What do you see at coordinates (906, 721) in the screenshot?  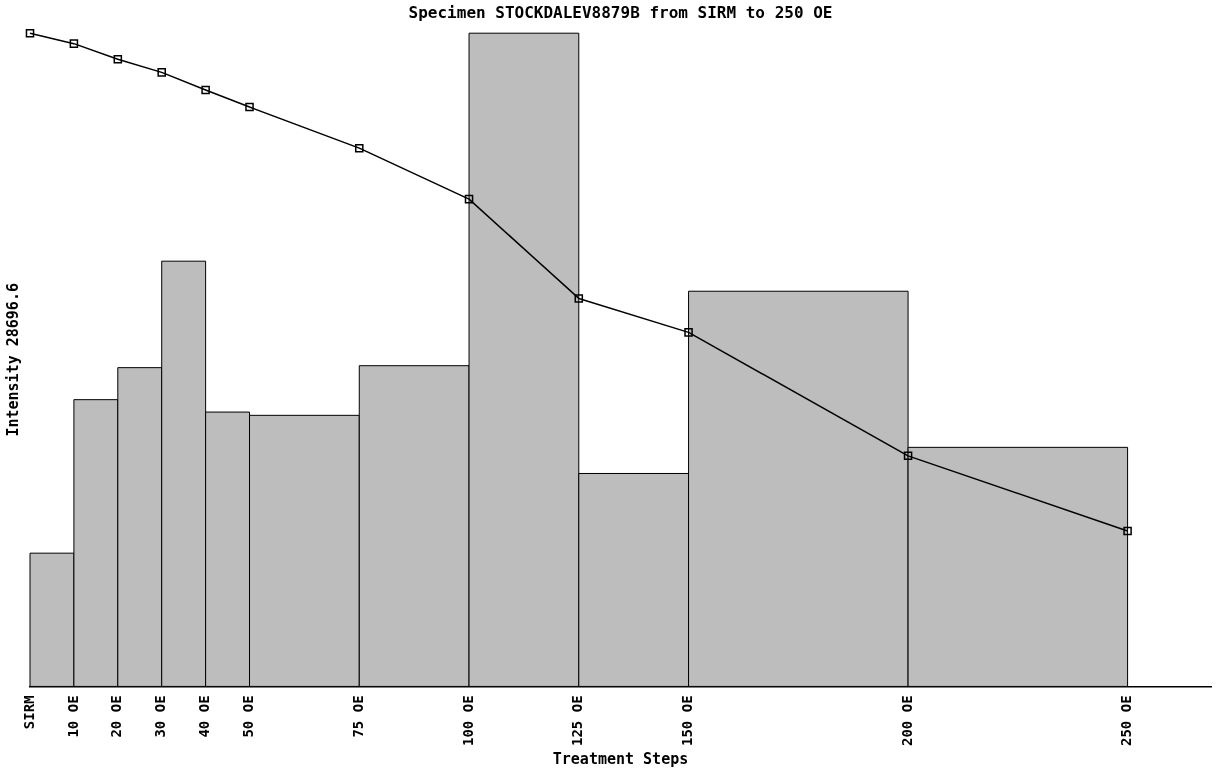 I see `x-tick-label: 200 OE` at bounding box center [906, 721].